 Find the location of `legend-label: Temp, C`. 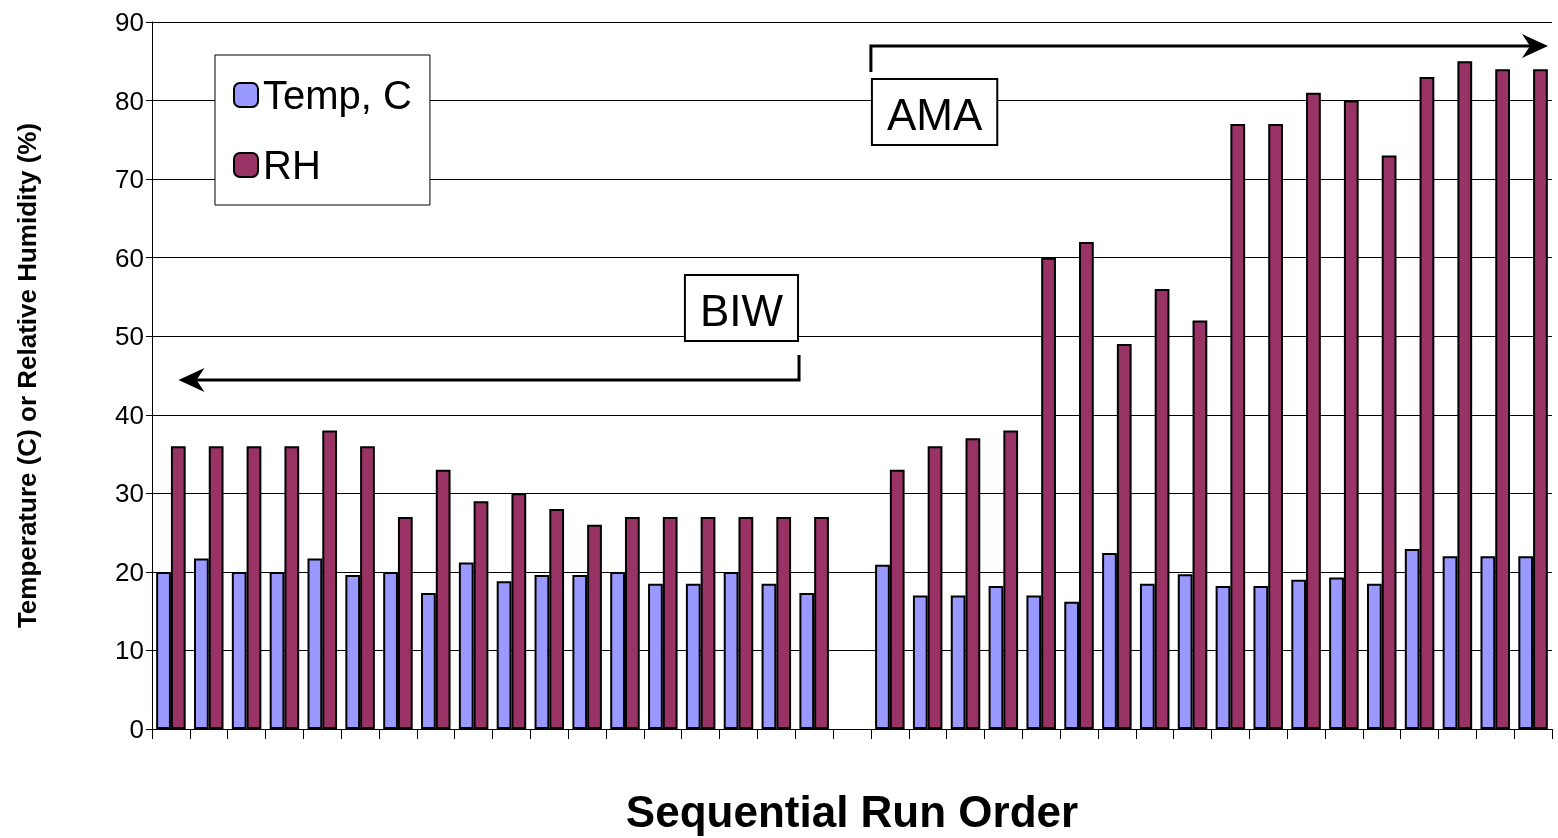

legend-label: Temp, C is located at coordinates (337, 95).